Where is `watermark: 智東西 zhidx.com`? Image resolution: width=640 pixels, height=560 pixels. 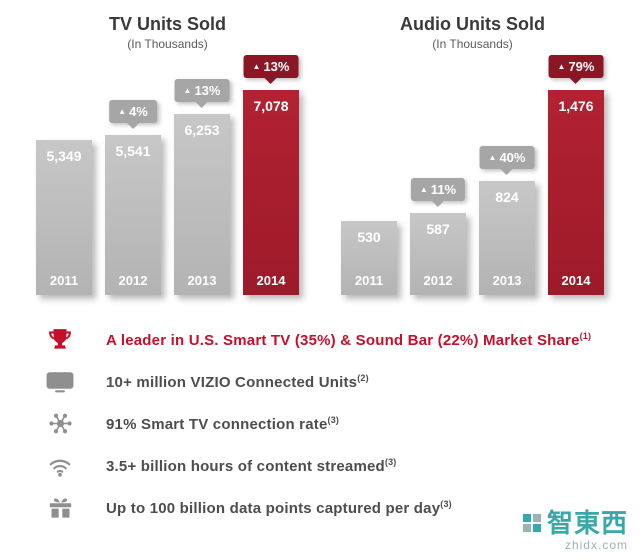
watermark: 智東西 zhidx.com is located at coordinates (575, 531).